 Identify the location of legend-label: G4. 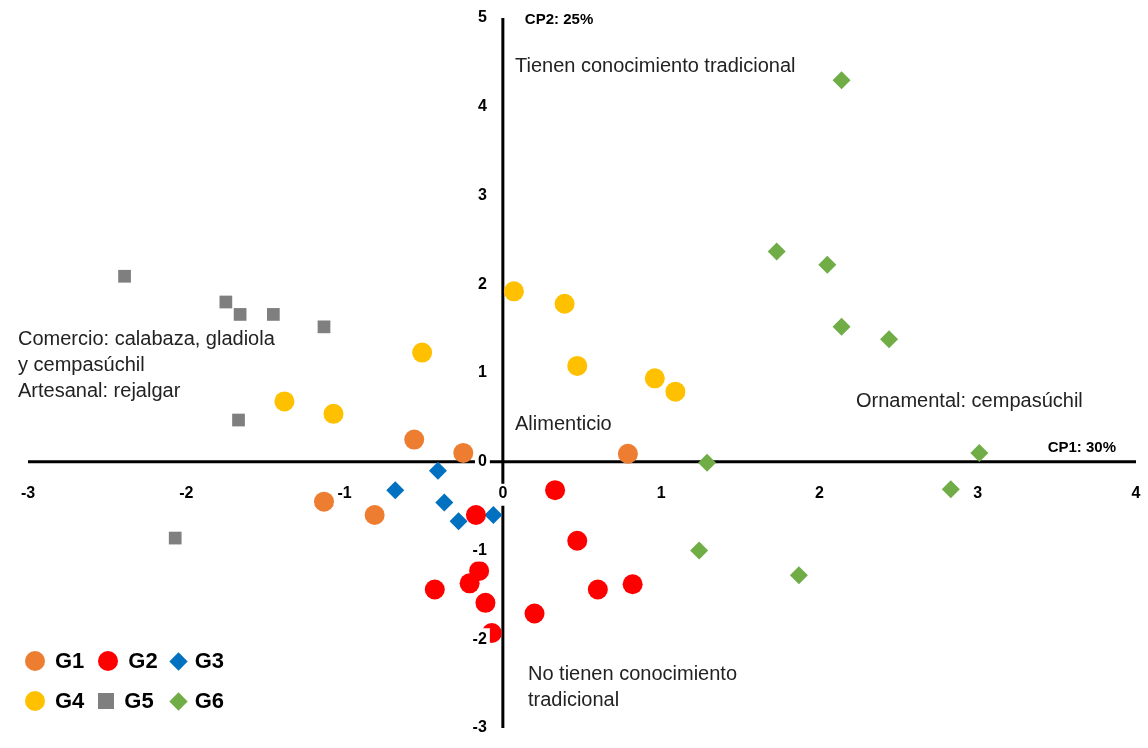
(70, 701).